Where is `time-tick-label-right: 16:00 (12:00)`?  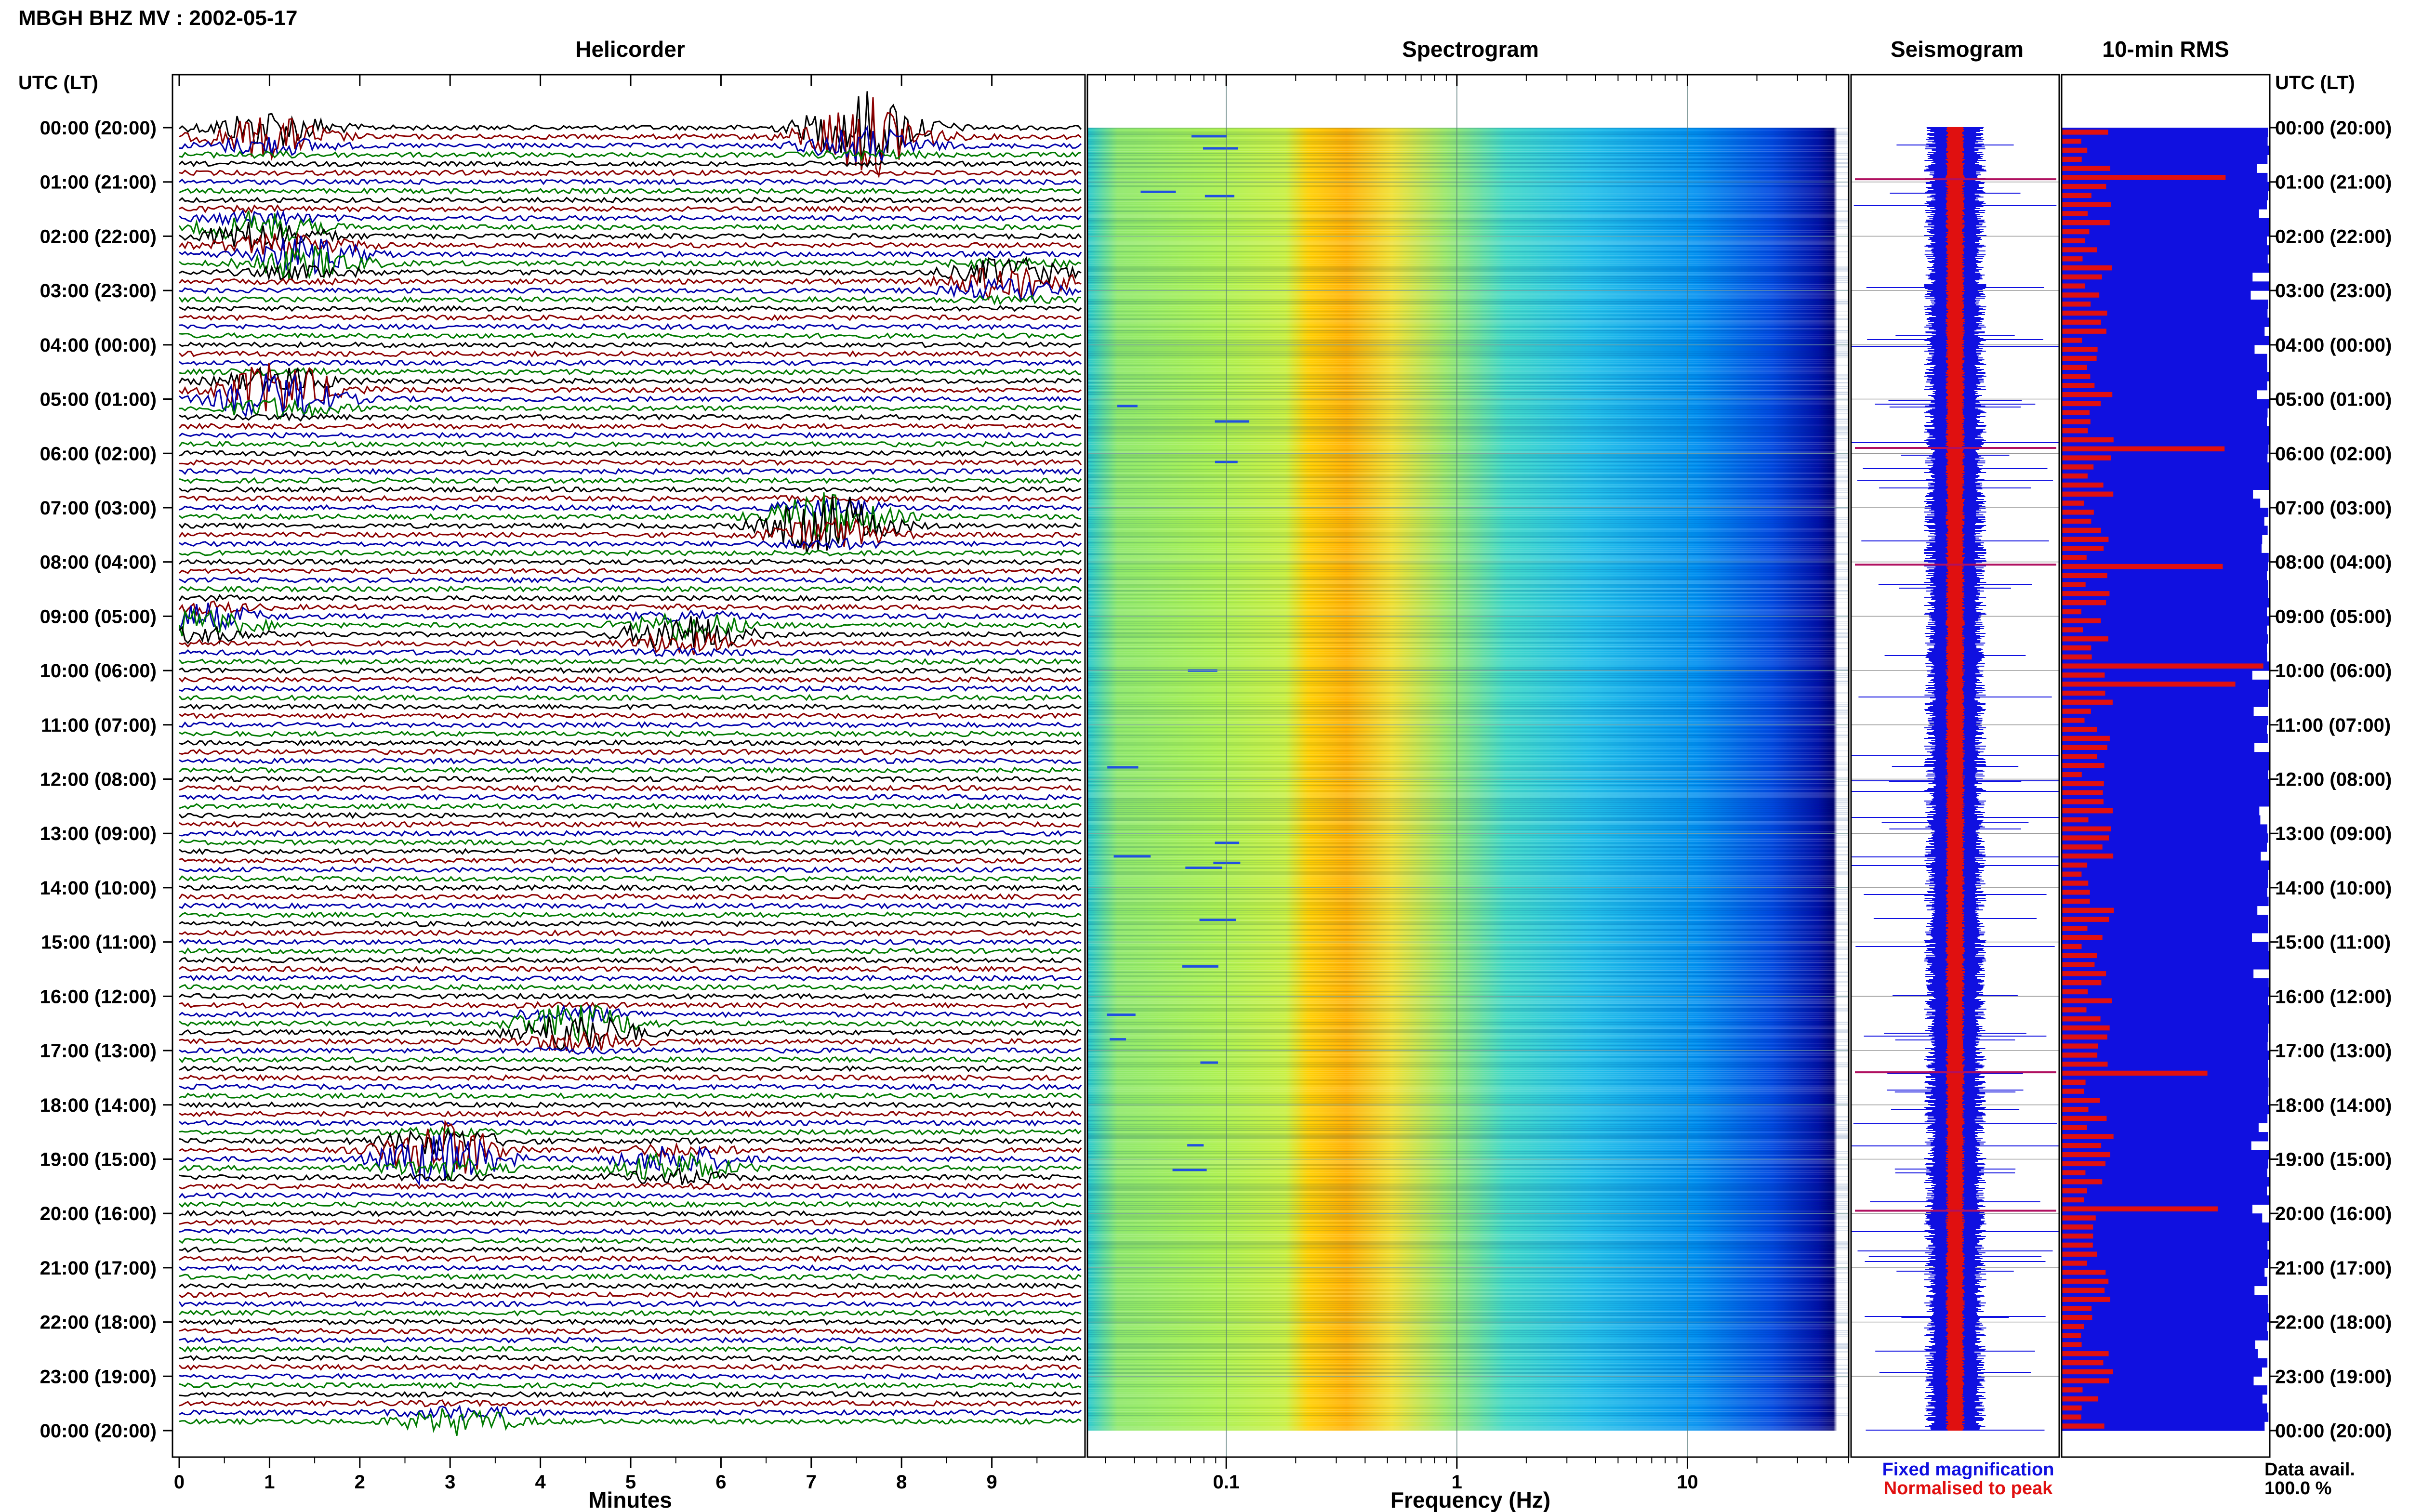
time-tick-label-right: 16:00 (12:00) is located at coordinates (2333, 996).